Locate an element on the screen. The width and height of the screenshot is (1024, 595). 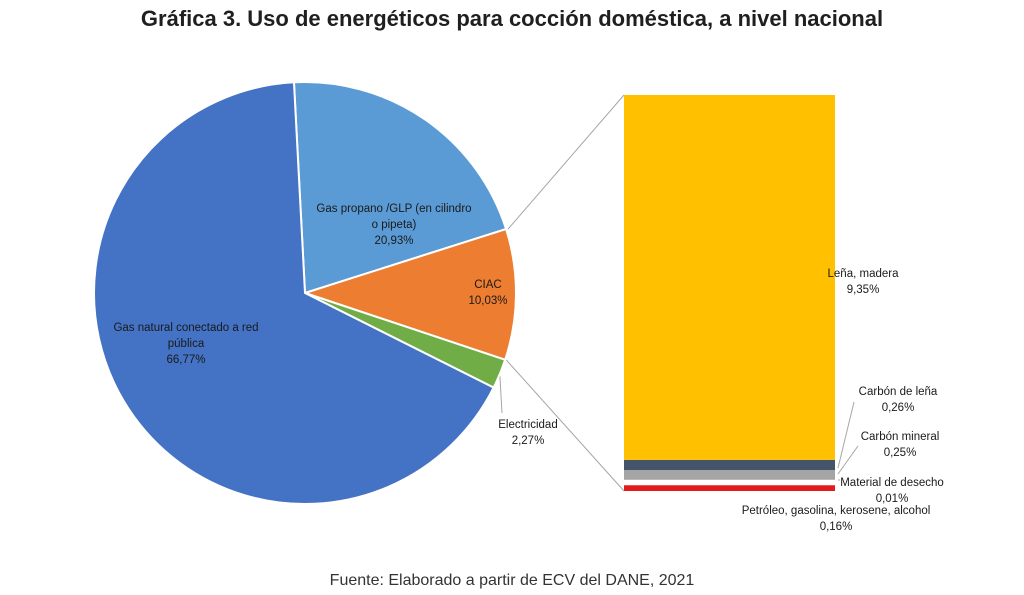
pie-slice-ciac is located at coordinates (409, 294).